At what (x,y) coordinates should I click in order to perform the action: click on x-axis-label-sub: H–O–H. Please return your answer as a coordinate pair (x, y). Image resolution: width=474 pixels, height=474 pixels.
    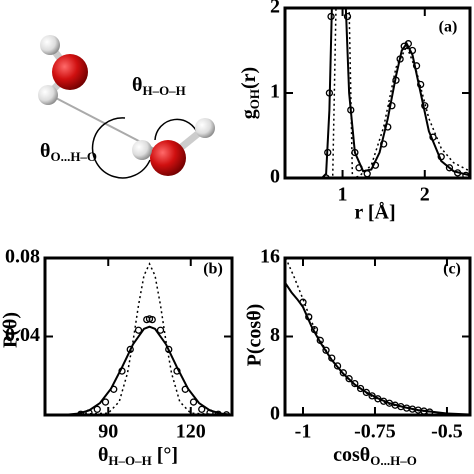
    Looking at the image, I should click on (129, 460).